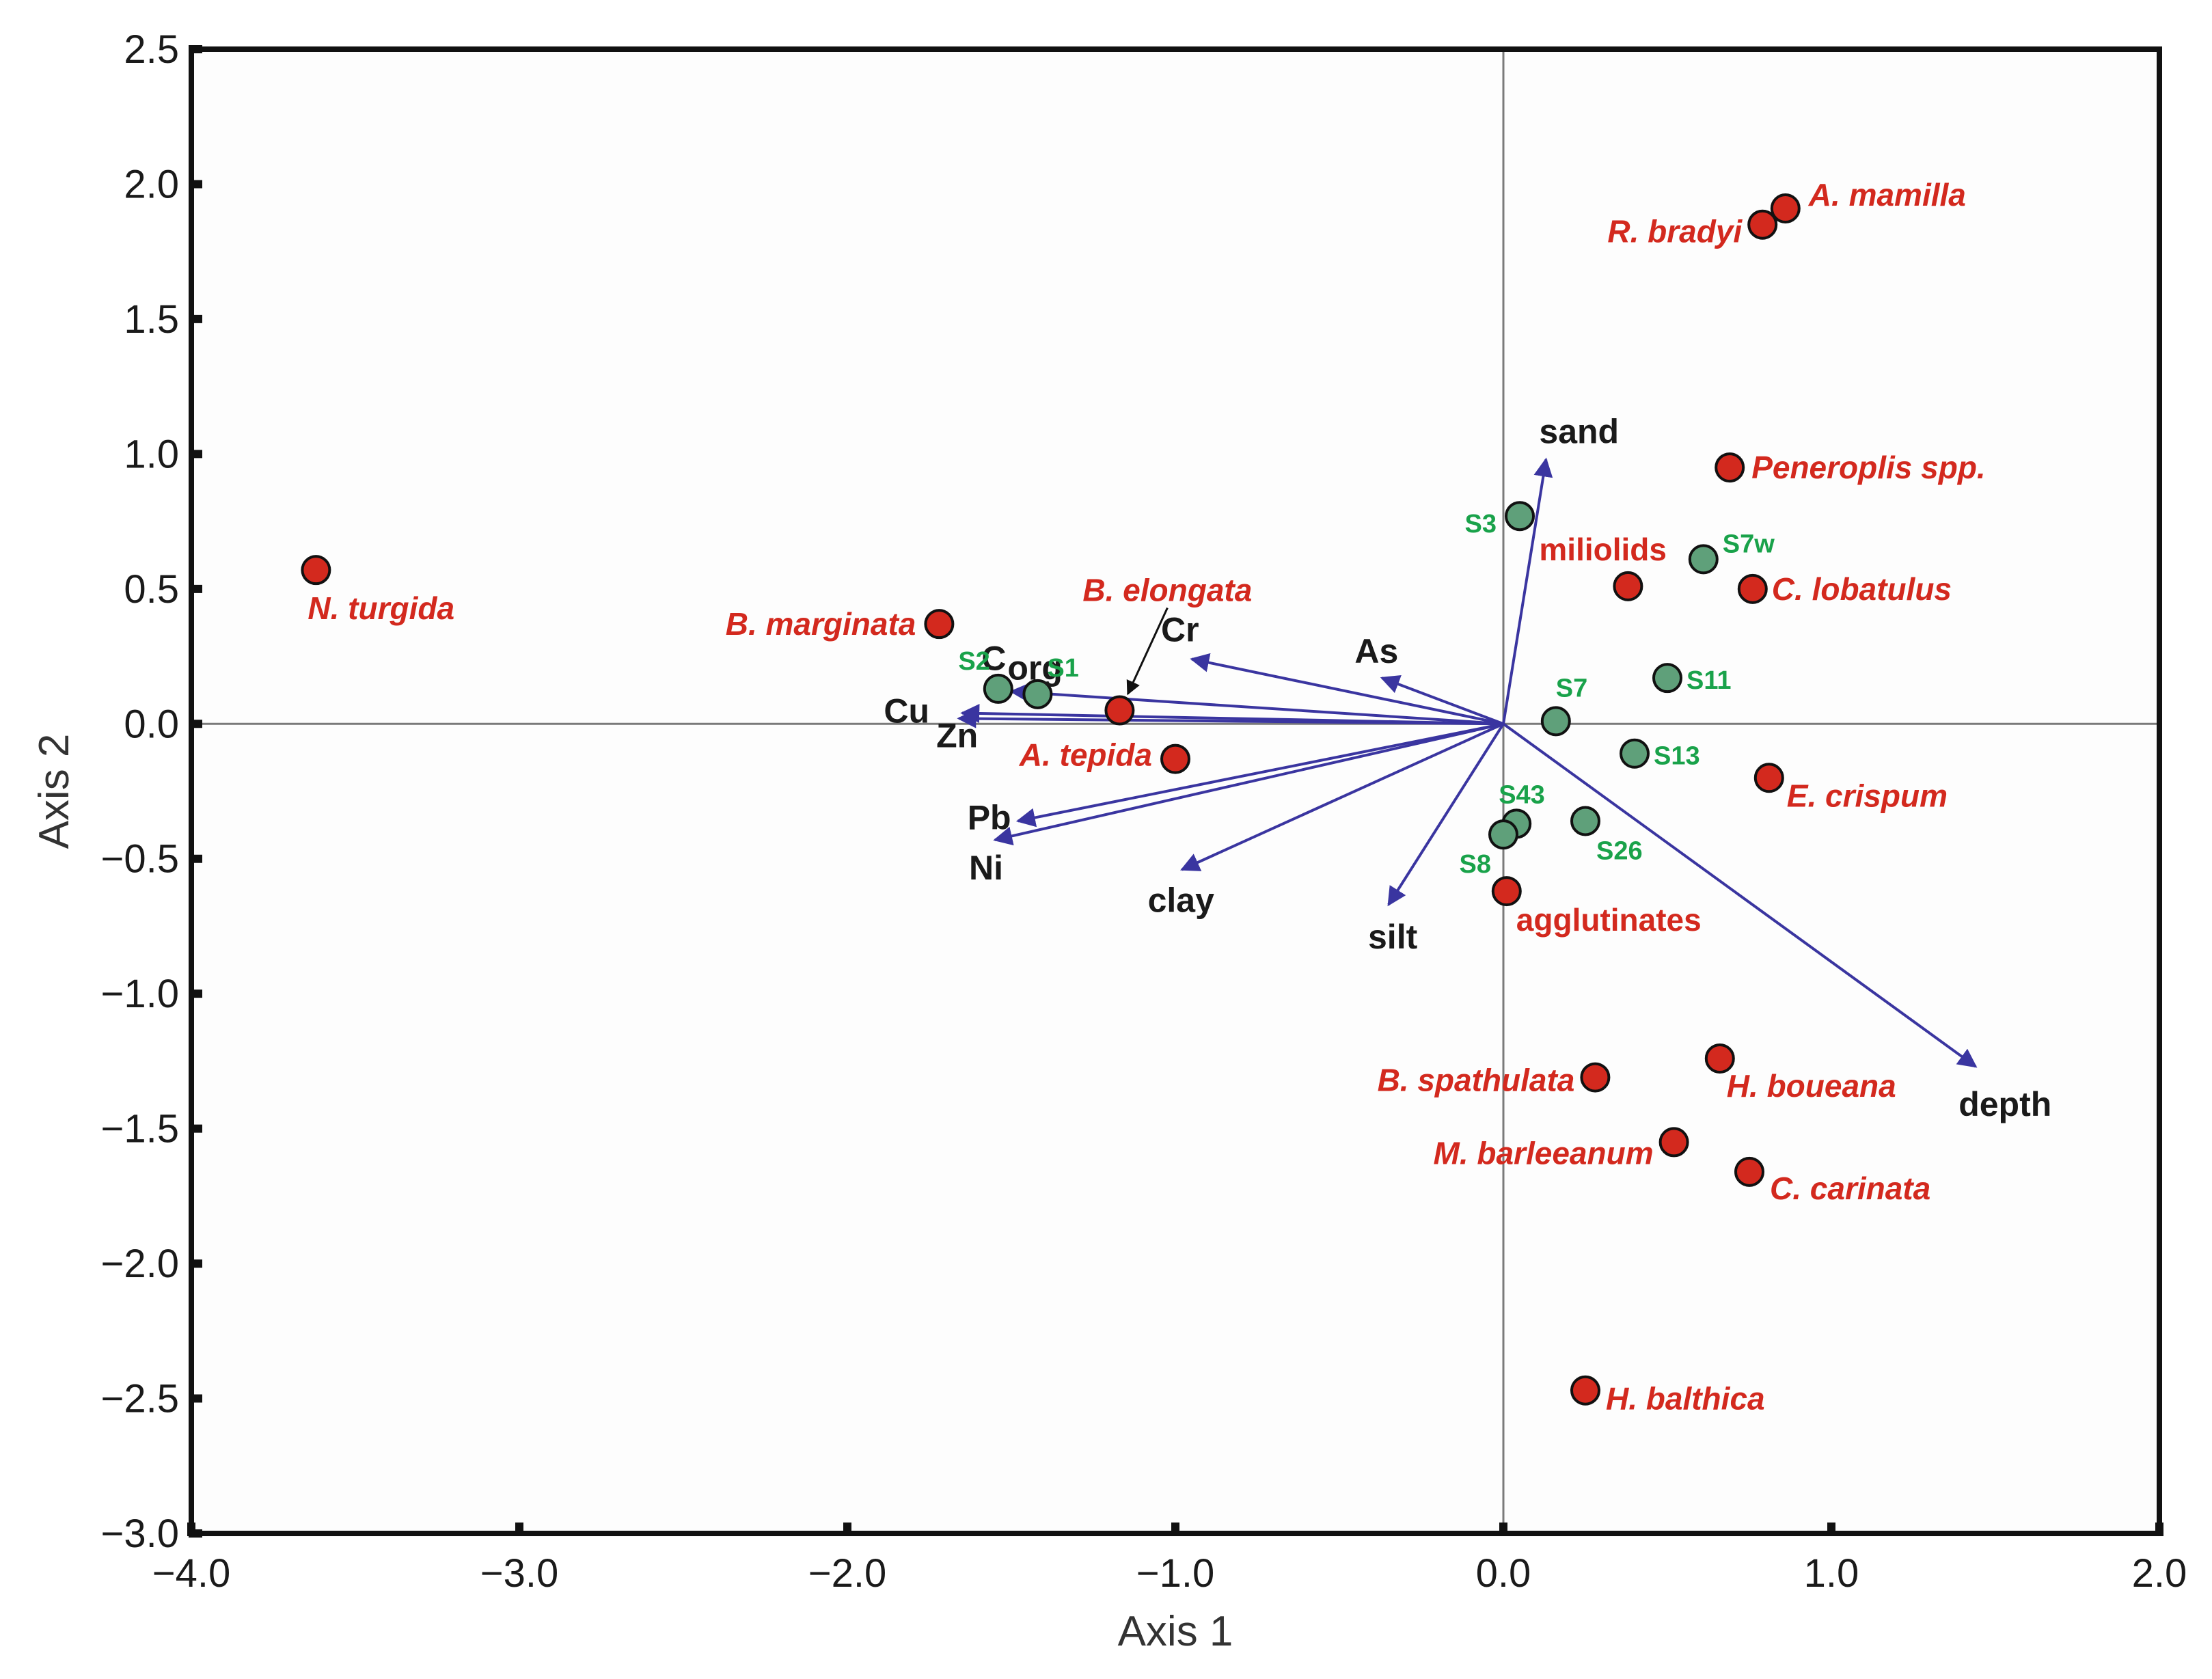 The width and height of the screenshot is (2212, 1679). I want to click on species-label: Peneroplis spp., so click(1869, 468).